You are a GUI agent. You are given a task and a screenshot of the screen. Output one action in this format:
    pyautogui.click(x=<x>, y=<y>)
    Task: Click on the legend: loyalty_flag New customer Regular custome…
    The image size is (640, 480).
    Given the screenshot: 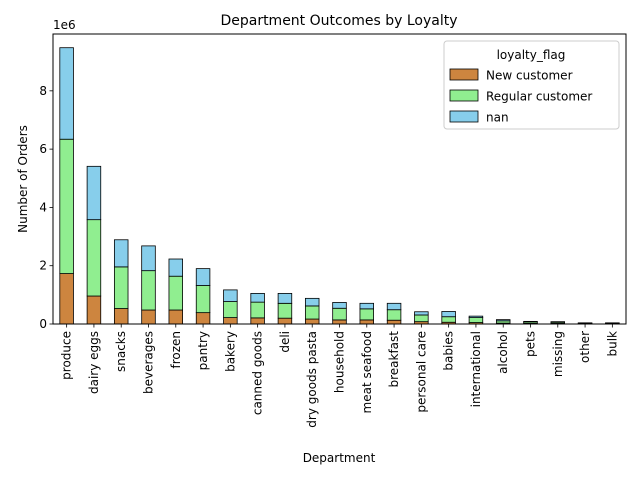 What is the action you would take?
    pyautogui.click(x=531, y=85)
    